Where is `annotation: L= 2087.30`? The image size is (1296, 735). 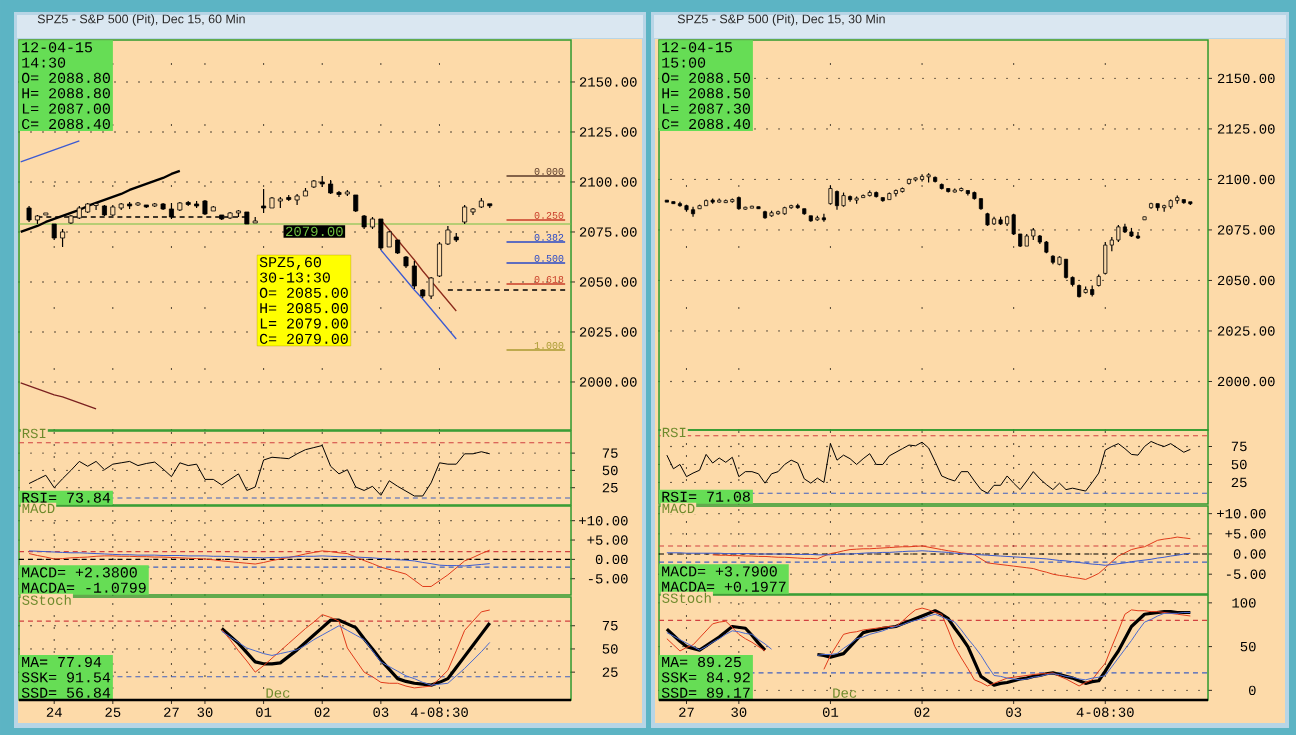 annotation: L= 2087.30 is located at coordinates (706, 108).